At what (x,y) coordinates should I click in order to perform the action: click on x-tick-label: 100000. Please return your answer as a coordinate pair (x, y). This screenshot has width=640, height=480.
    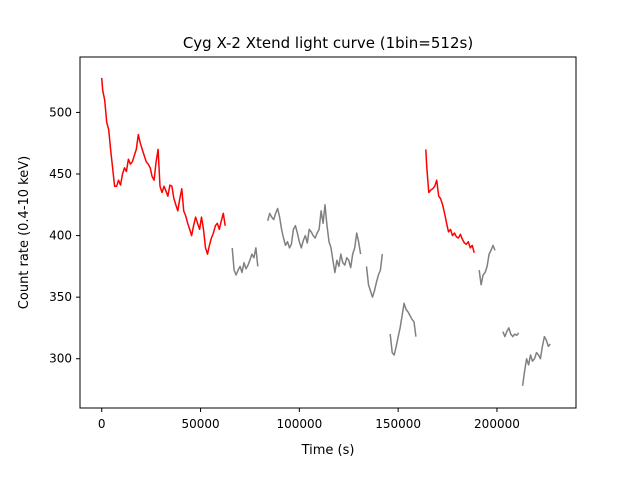
    Looking at the image, I should click on (299, 424).